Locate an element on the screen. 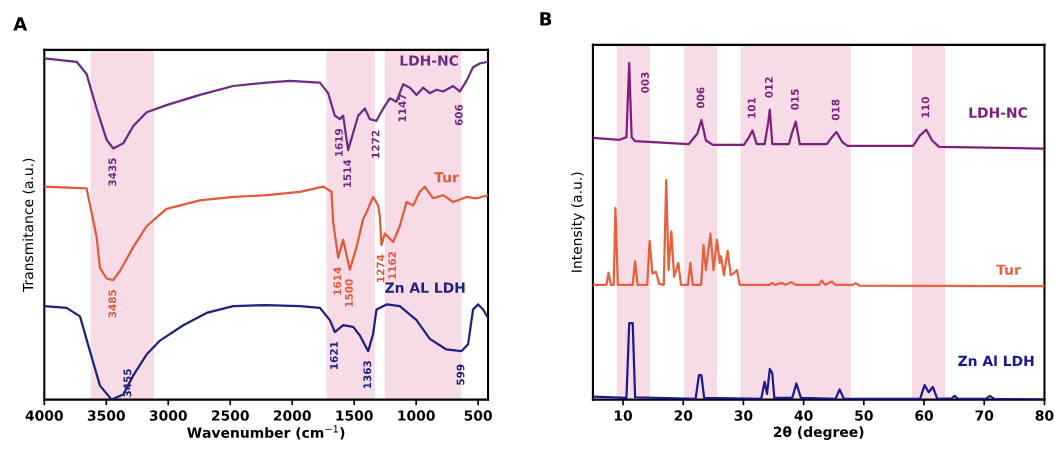 Image resolution: width=1055 pixels, height=449 pixels. annotation: 1272 is located at coordinates (375, 144).